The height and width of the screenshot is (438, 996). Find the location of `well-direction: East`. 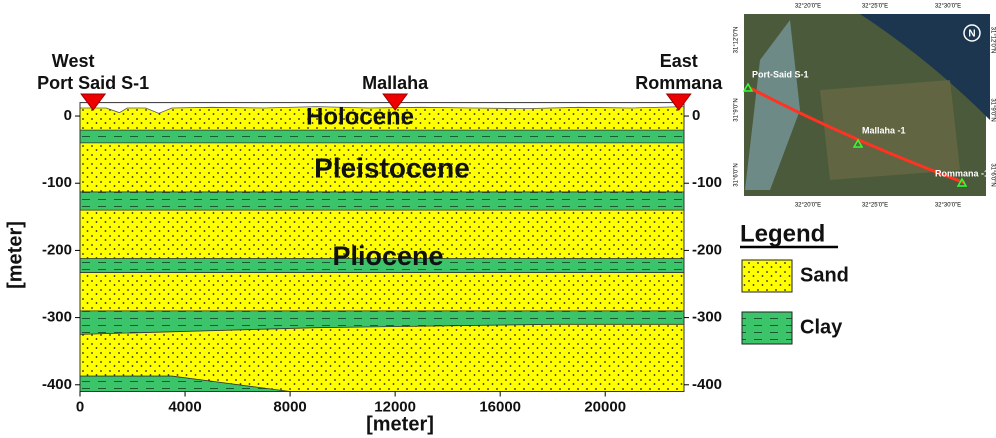

well-direction: East is located at coordinates (679, 61).